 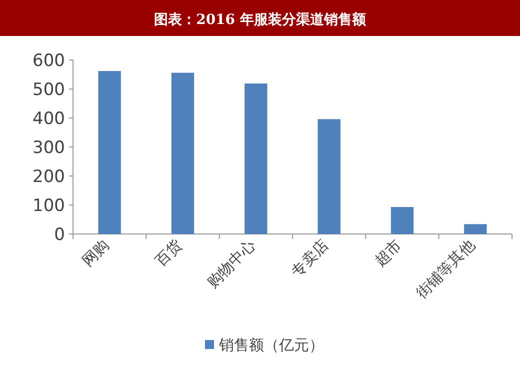 What do you see at coordinates (271, 345) in the screenshot?
I see `legend-label: 销售额（亿元）` at bounding box center [271, 345].